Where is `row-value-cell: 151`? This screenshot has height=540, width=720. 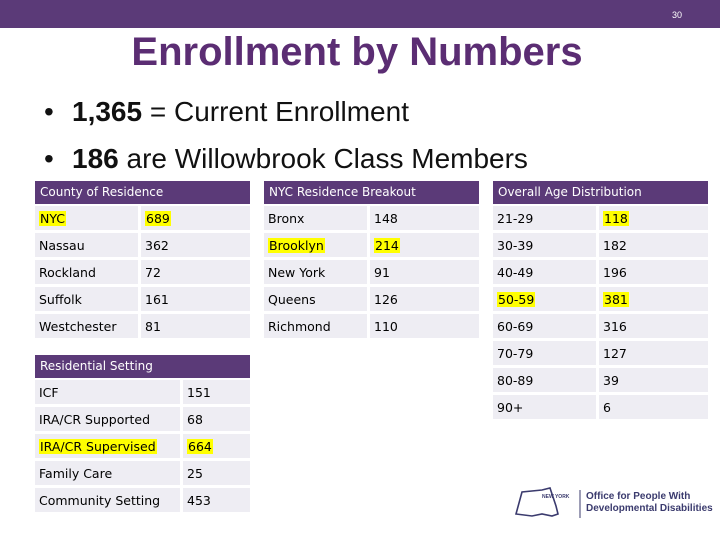
row-value-cell: 151 is located at coordinates (216, 392).